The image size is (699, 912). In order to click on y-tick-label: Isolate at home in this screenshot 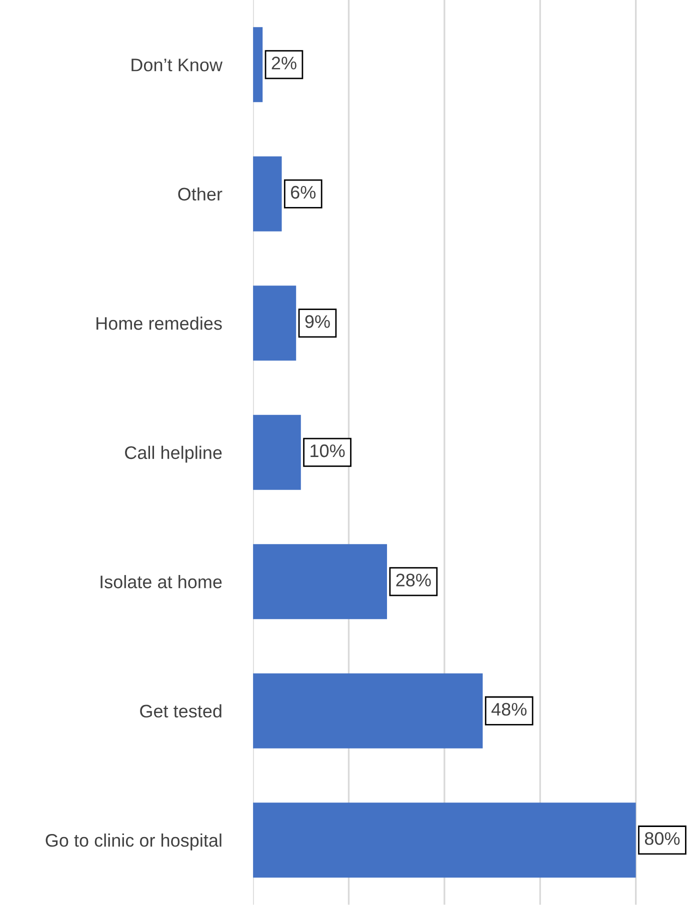, I will do `click(161, 581)`.